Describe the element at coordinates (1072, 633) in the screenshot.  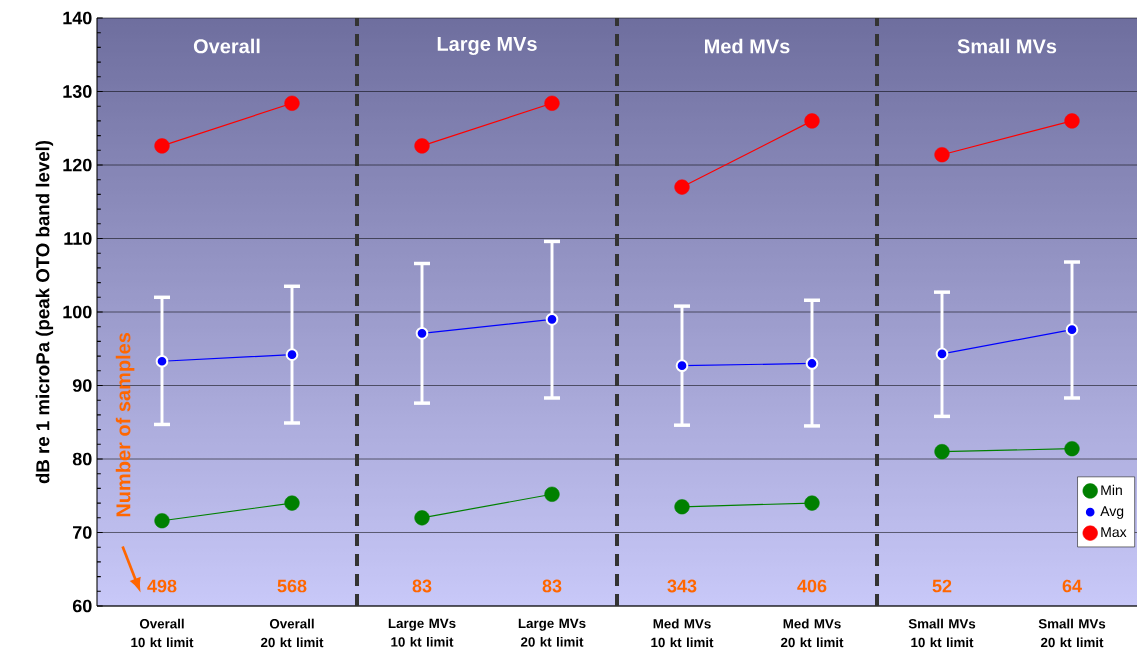
I see `x-tick-label: Small MVs 20 kt limit` at that location.